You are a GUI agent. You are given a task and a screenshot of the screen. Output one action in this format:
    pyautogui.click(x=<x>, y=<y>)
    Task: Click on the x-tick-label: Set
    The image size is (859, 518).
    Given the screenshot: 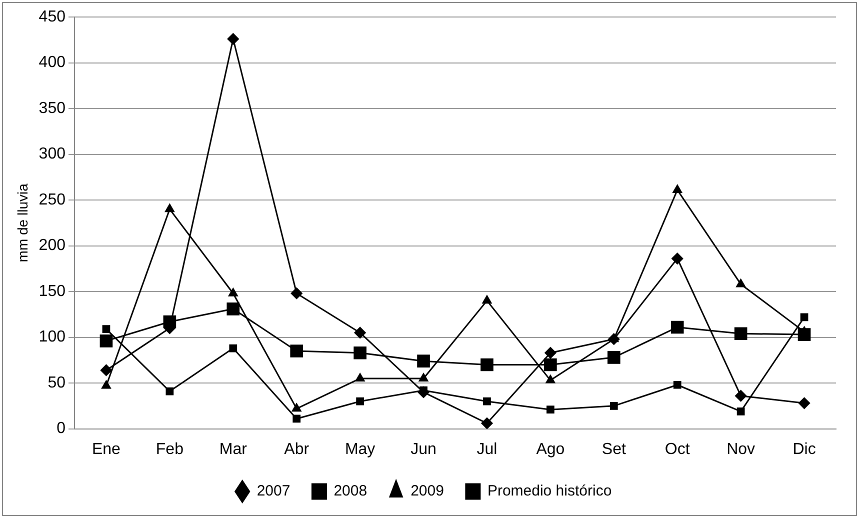 What is the action you would take?
    pyautogui.click(x=614, y=449)
    